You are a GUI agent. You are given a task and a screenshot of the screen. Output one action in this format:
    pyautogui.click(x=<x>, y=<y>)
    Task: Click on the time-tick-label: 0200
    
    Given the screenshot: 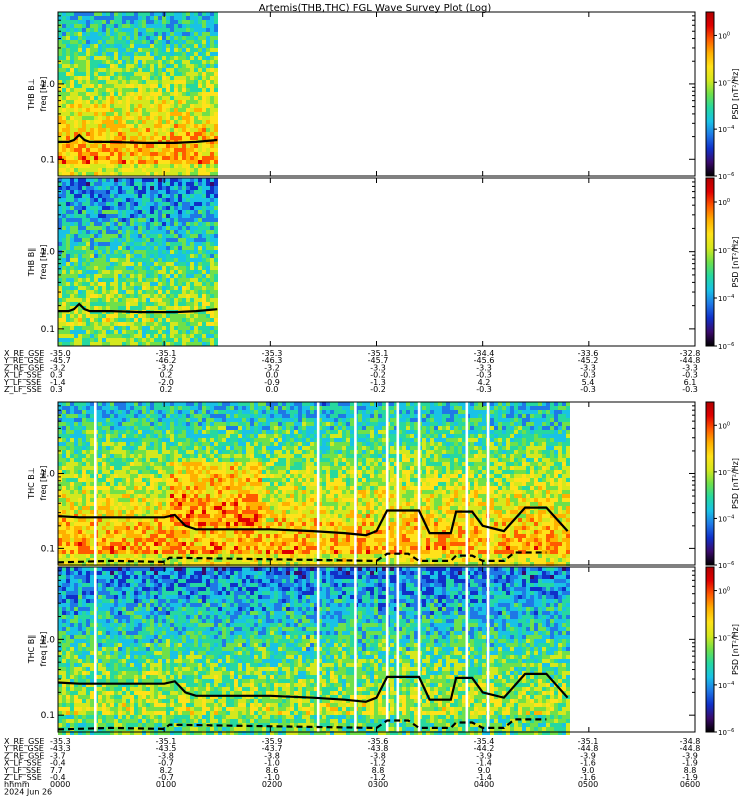 What is the action you would take?
    pyautogui.click(x=272, y=784)
    